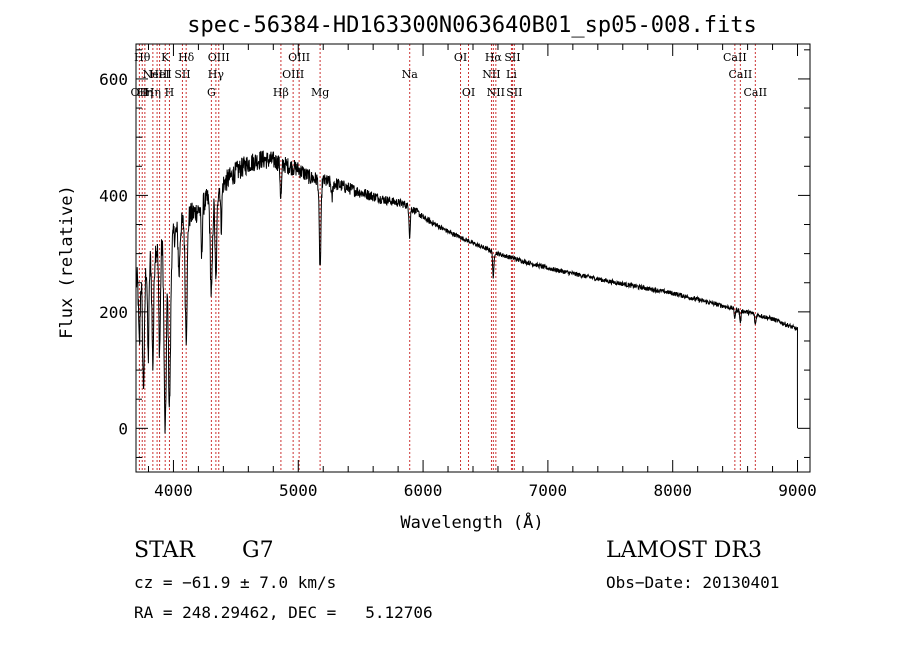 Image resolution: width=900 pixels, height=649 pixels. What do you see at coordinates (142, 57) in the screenshot?
I see `line-marker-label-1: Hθ` at bounding box center [142, 57].